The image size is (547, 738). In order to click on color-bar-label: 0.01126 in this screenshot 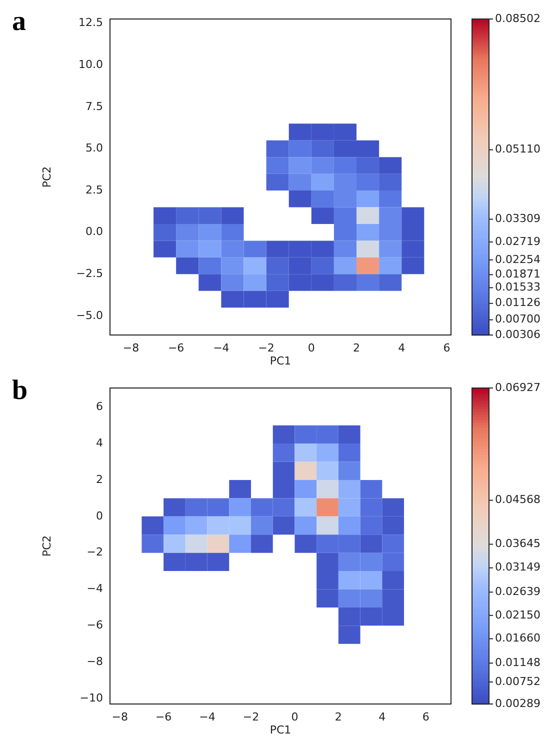, I will do `click(517, 303)`.